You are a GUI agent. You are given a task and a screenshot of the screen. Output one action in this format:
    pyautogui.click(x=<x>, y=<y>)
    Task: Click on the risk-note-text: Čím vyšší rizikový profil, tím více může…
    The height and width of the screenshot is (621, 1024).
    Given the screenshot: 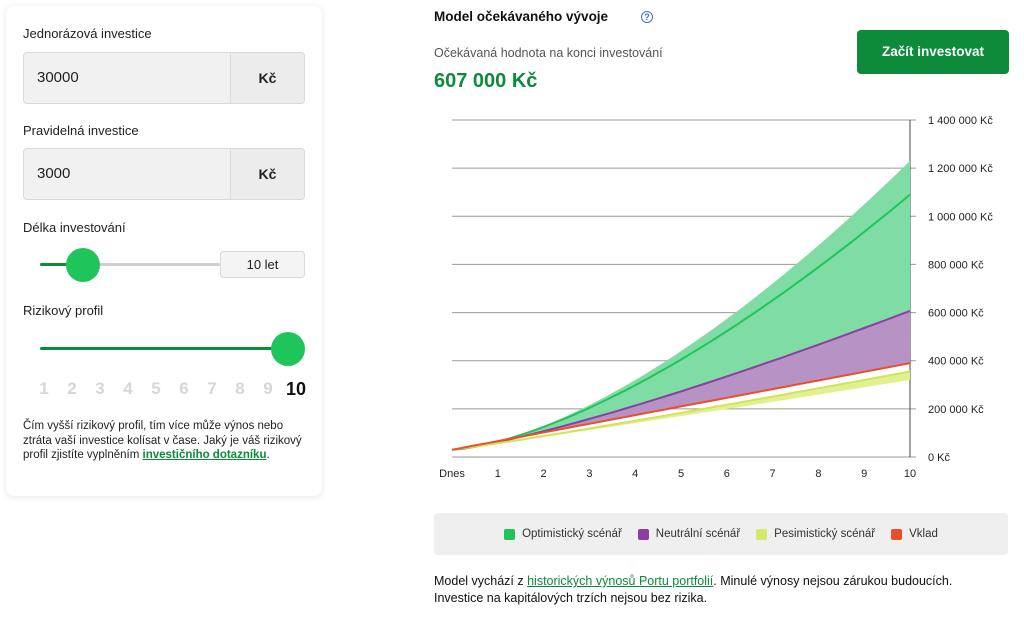 What is the action you would take?
    pyautogui.click(x=162, y=440)
    